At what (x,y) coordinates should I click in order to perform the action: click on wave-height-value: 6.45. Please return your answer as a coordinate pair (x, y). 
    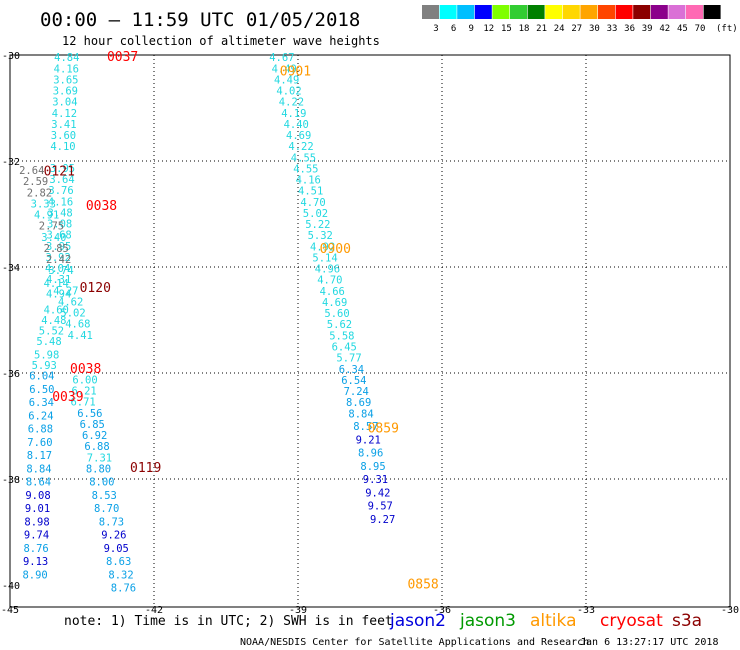
    Looking at the image, I should click on (344, 348).